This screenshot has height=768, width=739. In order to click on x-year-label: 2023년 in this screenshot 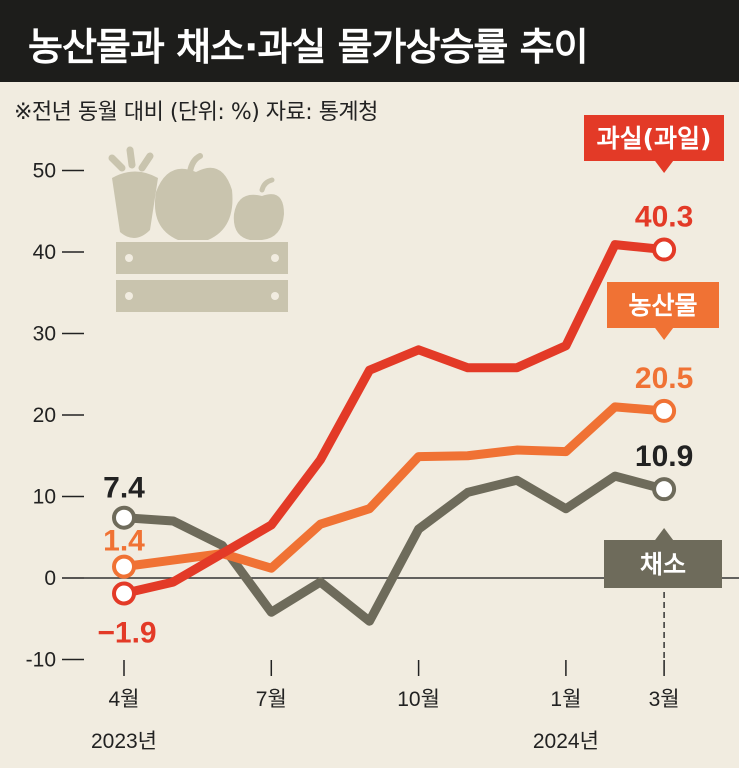, I will do `click(124, 741)`.